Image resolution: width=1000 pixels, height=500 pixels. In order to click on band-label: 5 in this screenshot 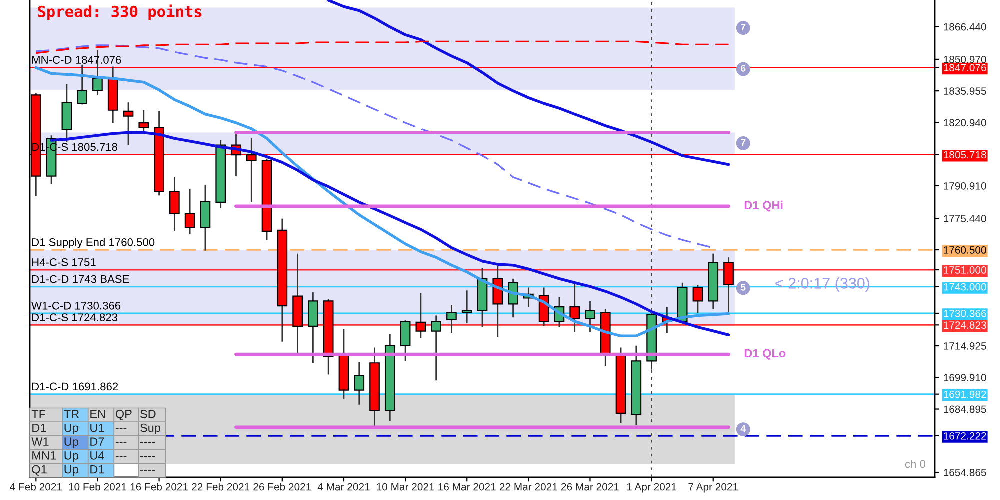, I will do `click(743, 287)`.